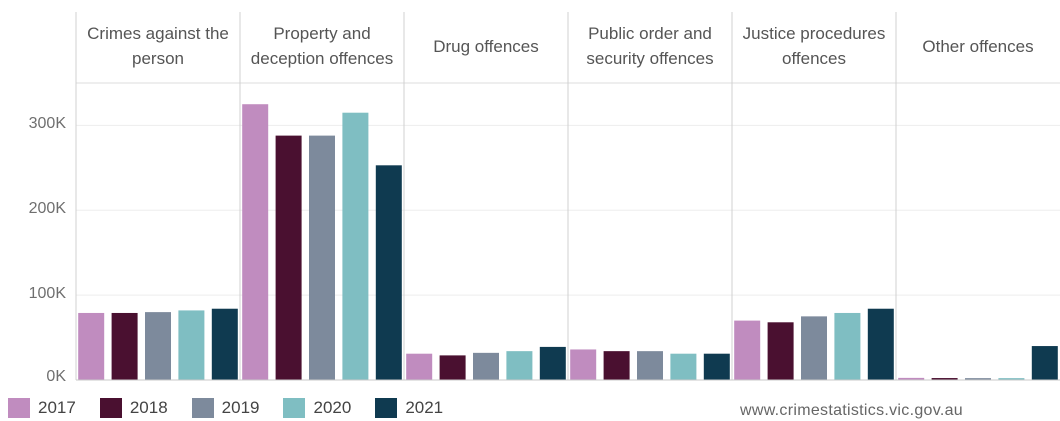 This screenshot has width=1060, height=421. I want to click on legend-item-2020: 2020, so click(317, 408).